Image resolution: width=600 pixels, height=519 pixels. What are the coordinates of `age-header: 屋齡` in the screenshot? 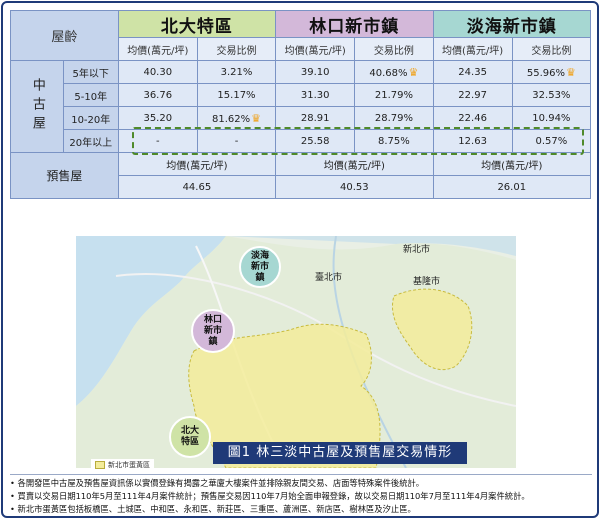 It's located at (64, 35).